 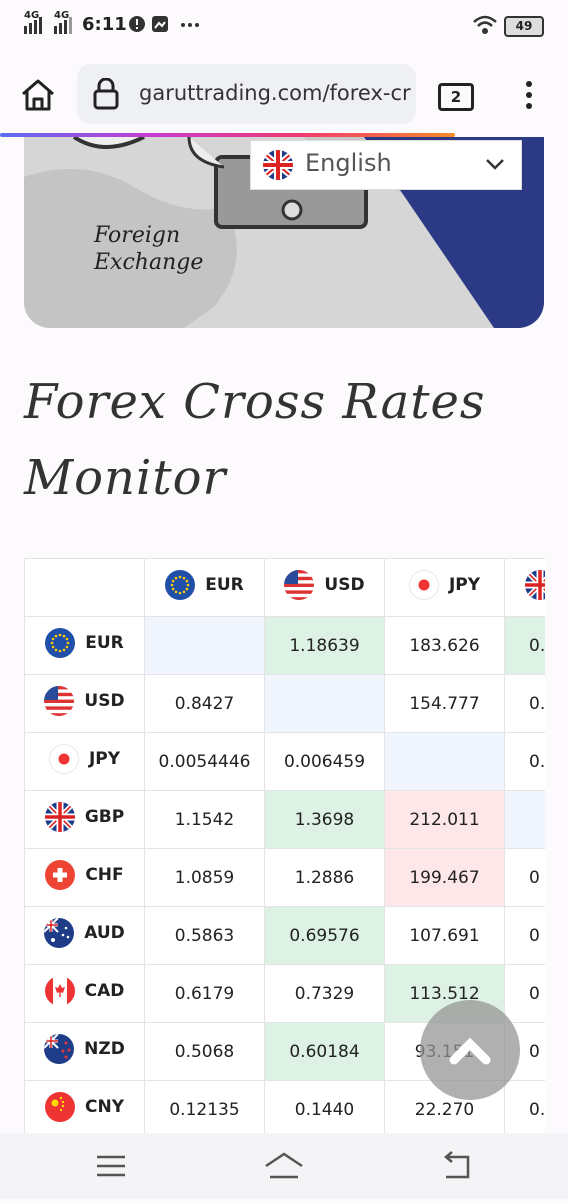 What do you see at coordinates (444, 703) in the screenshot?
I see `rate-cell: 154.777` at bounding box center [444, 703].